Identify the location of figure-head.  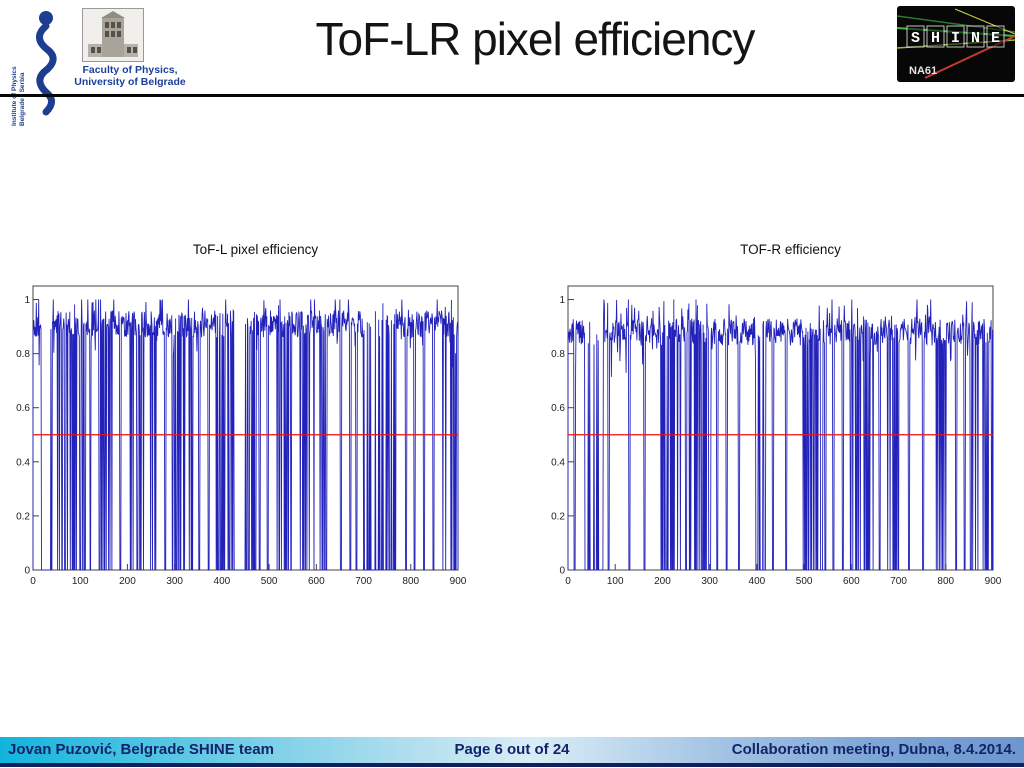
(46, 18).